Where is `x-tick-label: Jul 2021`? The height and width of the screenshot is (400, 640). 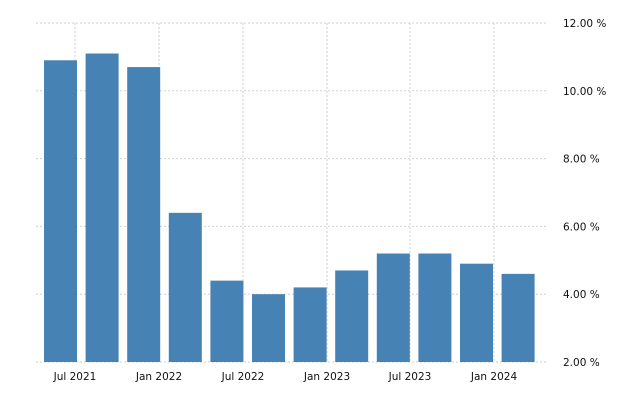
x-tick-label: Jul 2021 is located at coordinates (75, 377).